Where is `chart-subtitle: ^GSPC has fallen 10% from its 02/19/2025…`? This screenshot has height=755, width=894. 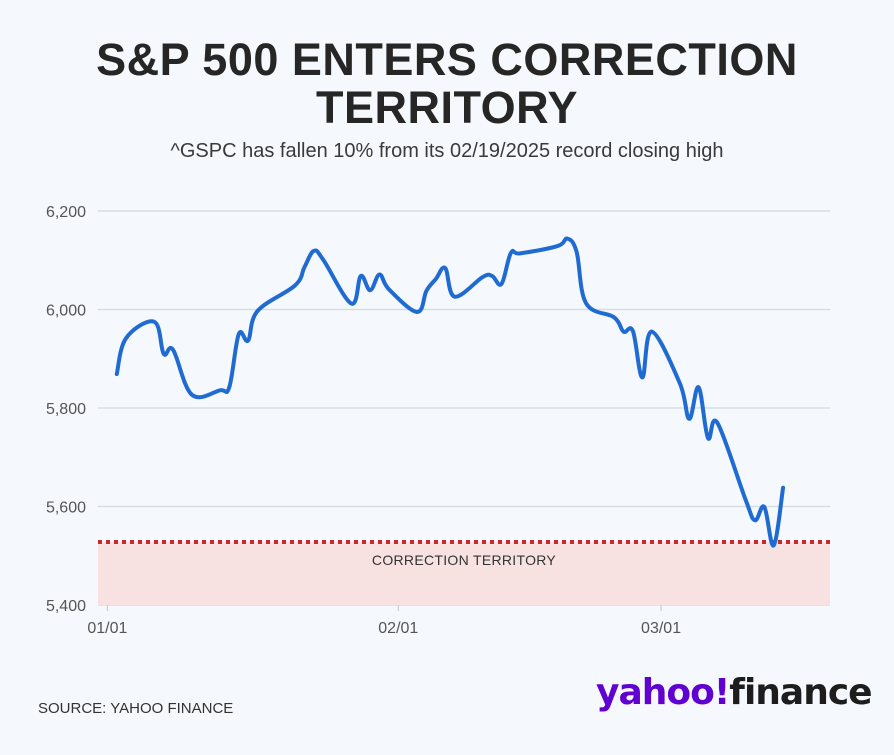 chart-subtitle: ^GSPC has fallen 10% from its 02/19/2025… is located at coordinates (447, 151).